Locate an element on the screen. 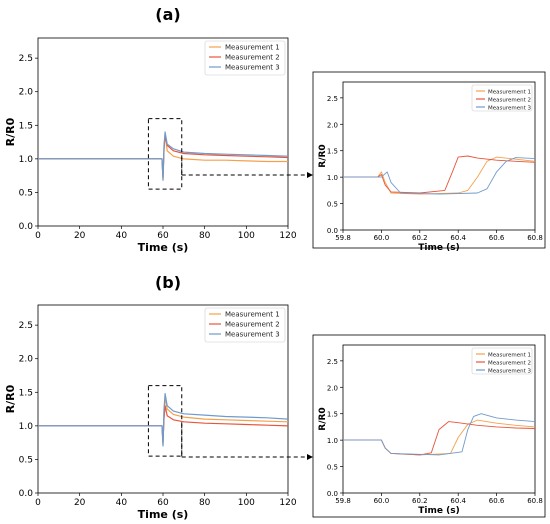  zoom-connectors is located at coordinates (247, 308).